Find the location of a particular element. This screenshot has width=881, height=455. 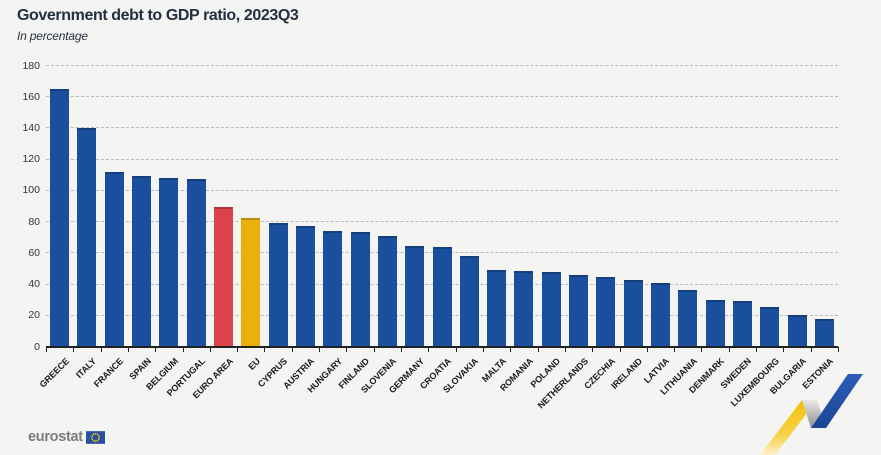

x-axis-line is located at coordinates (442, 347).